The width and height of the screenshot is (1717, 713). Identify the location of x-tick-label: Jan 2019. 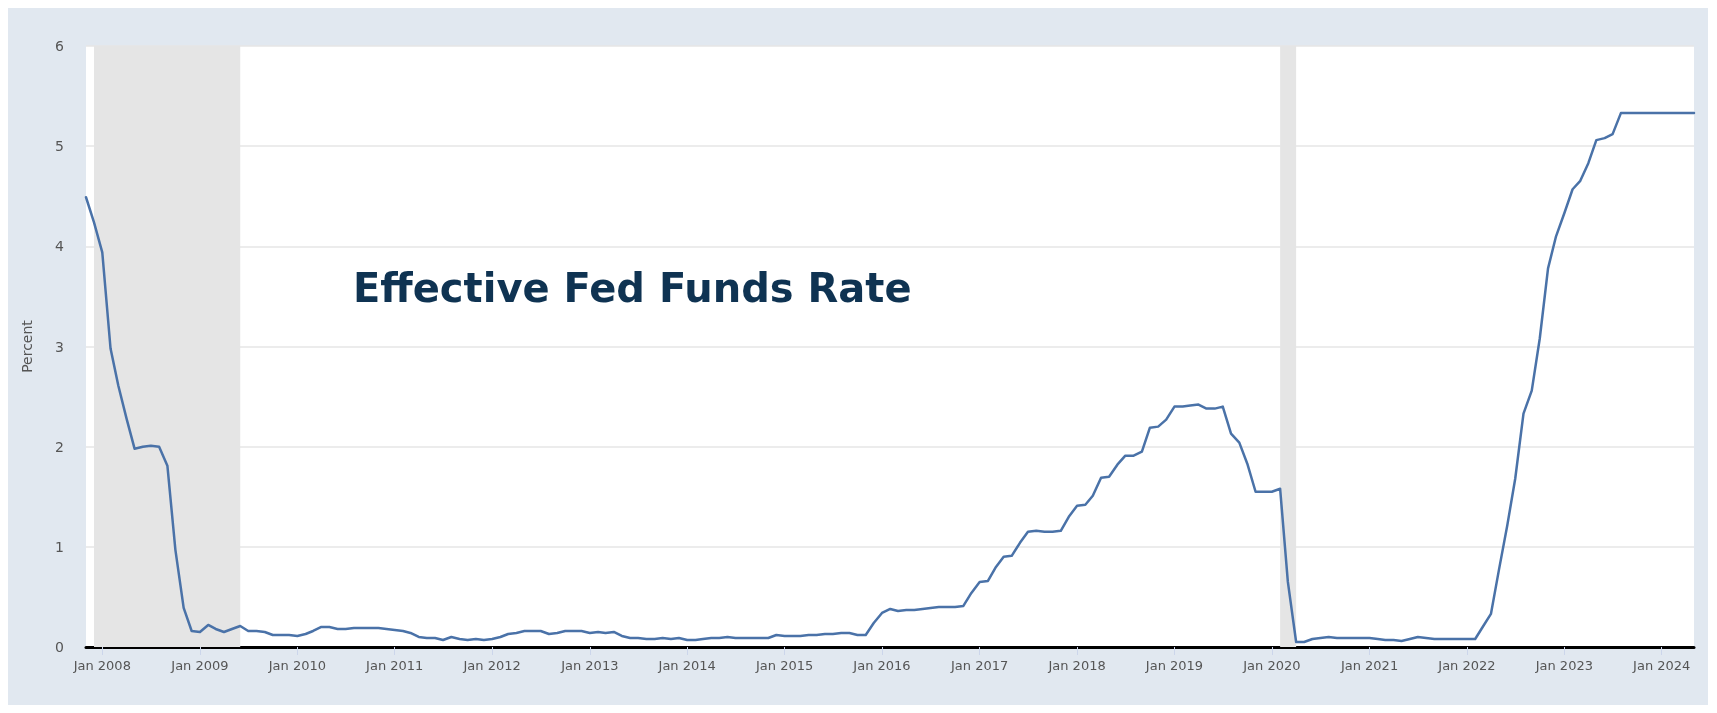
(1174, 665).